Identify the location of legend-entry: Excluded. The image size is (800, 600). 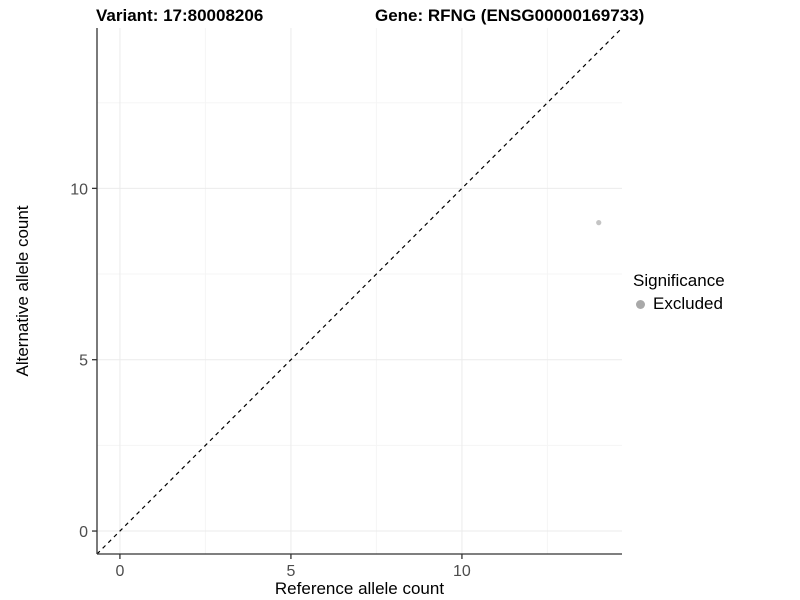
(679, 304).